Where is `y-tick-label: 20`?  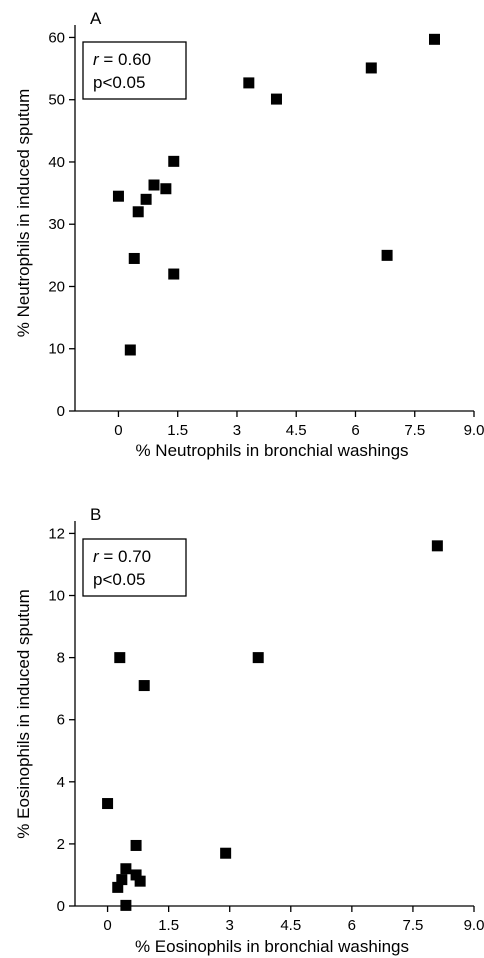 y-tick-label: 20 is located at coordinates (56, 286).